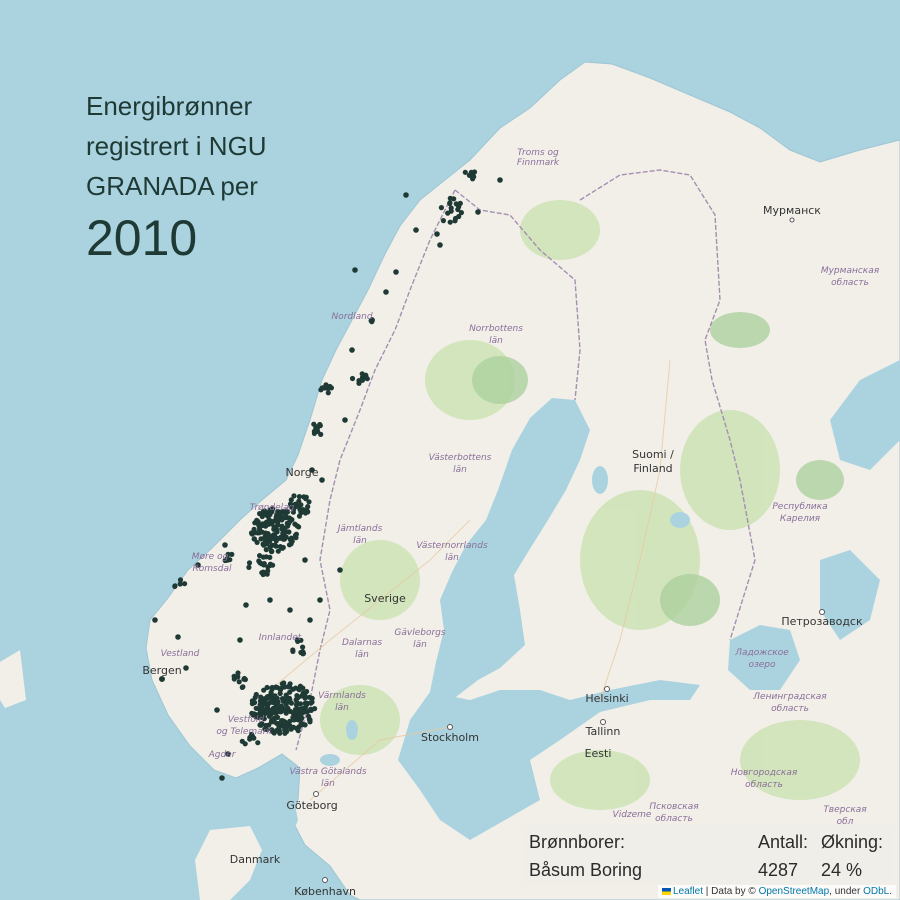 The width and height of the screenshot is (900, 900). Describe the element at coordinates (342, 696) in the screenshot. I see `map-label-varmland: Värmlands` at that location.